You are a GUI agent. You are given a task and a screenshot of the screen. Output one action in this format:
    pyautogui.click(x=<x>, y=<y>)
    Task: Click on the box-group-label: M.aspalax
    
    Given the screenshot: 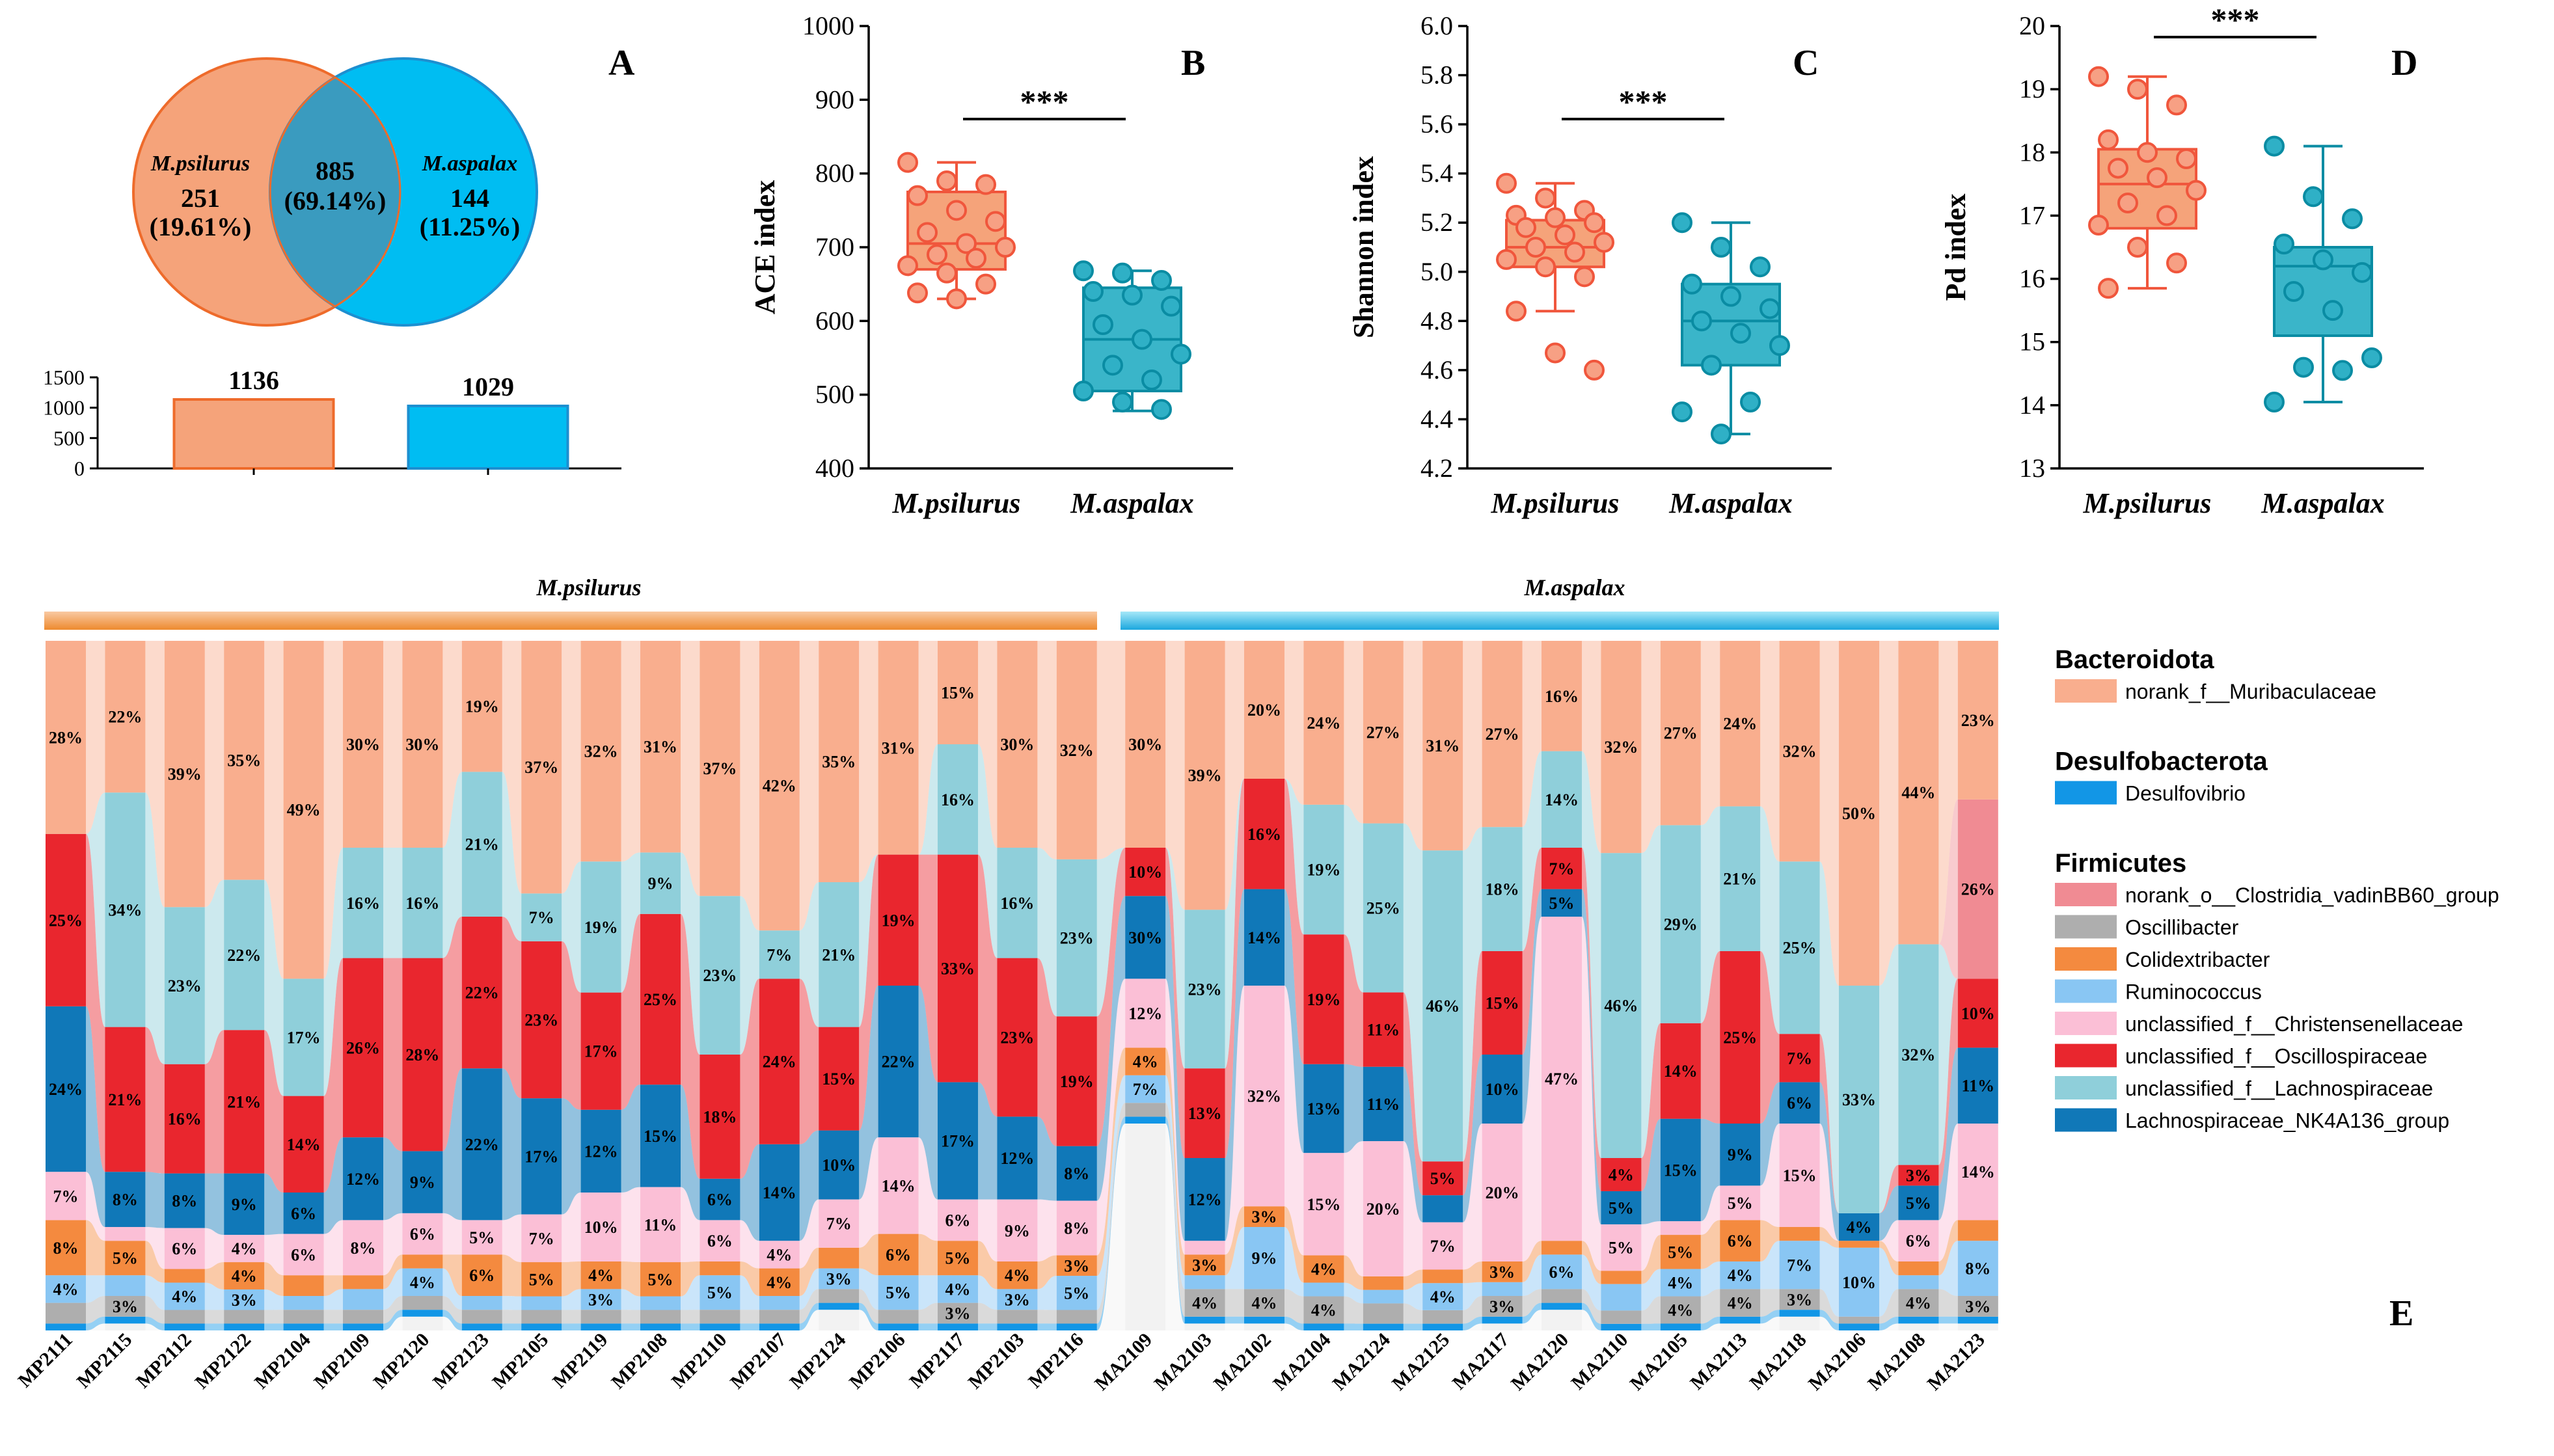 What is the action you would take?
    pyautogui.click(x=1131, y=503)
    